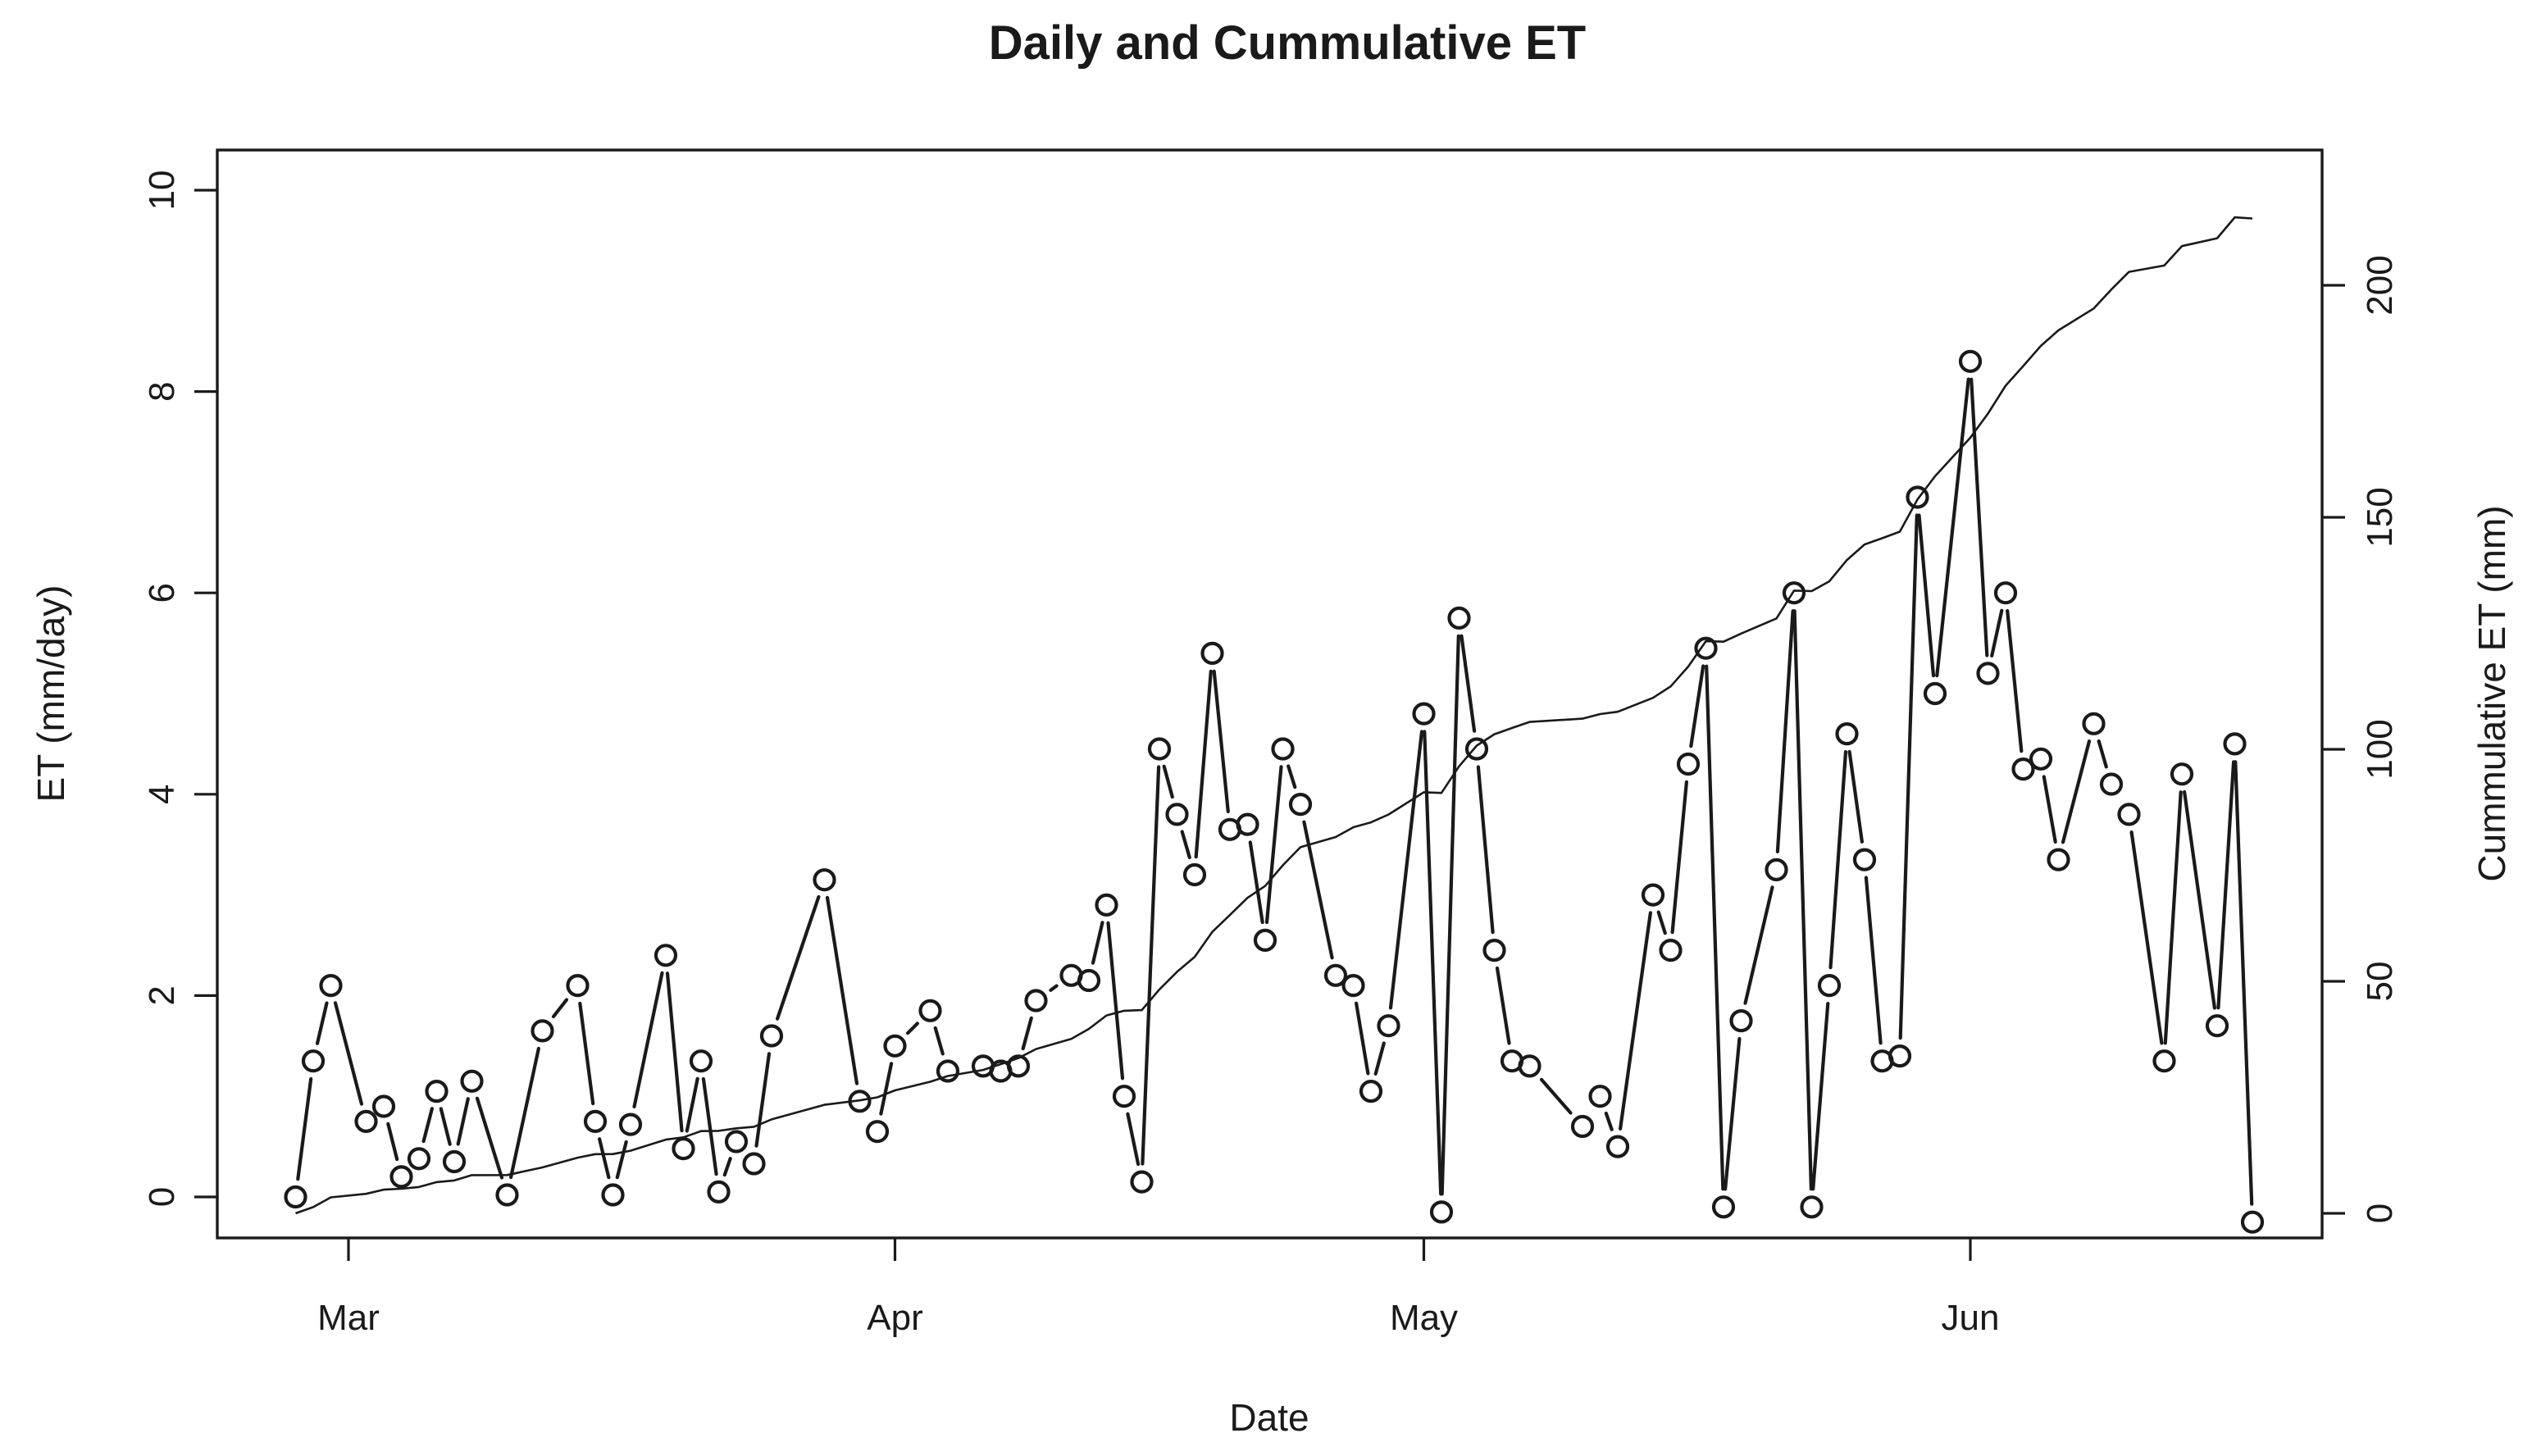  I want to click on y-right-tick-label: 200, so click(2380, 285).